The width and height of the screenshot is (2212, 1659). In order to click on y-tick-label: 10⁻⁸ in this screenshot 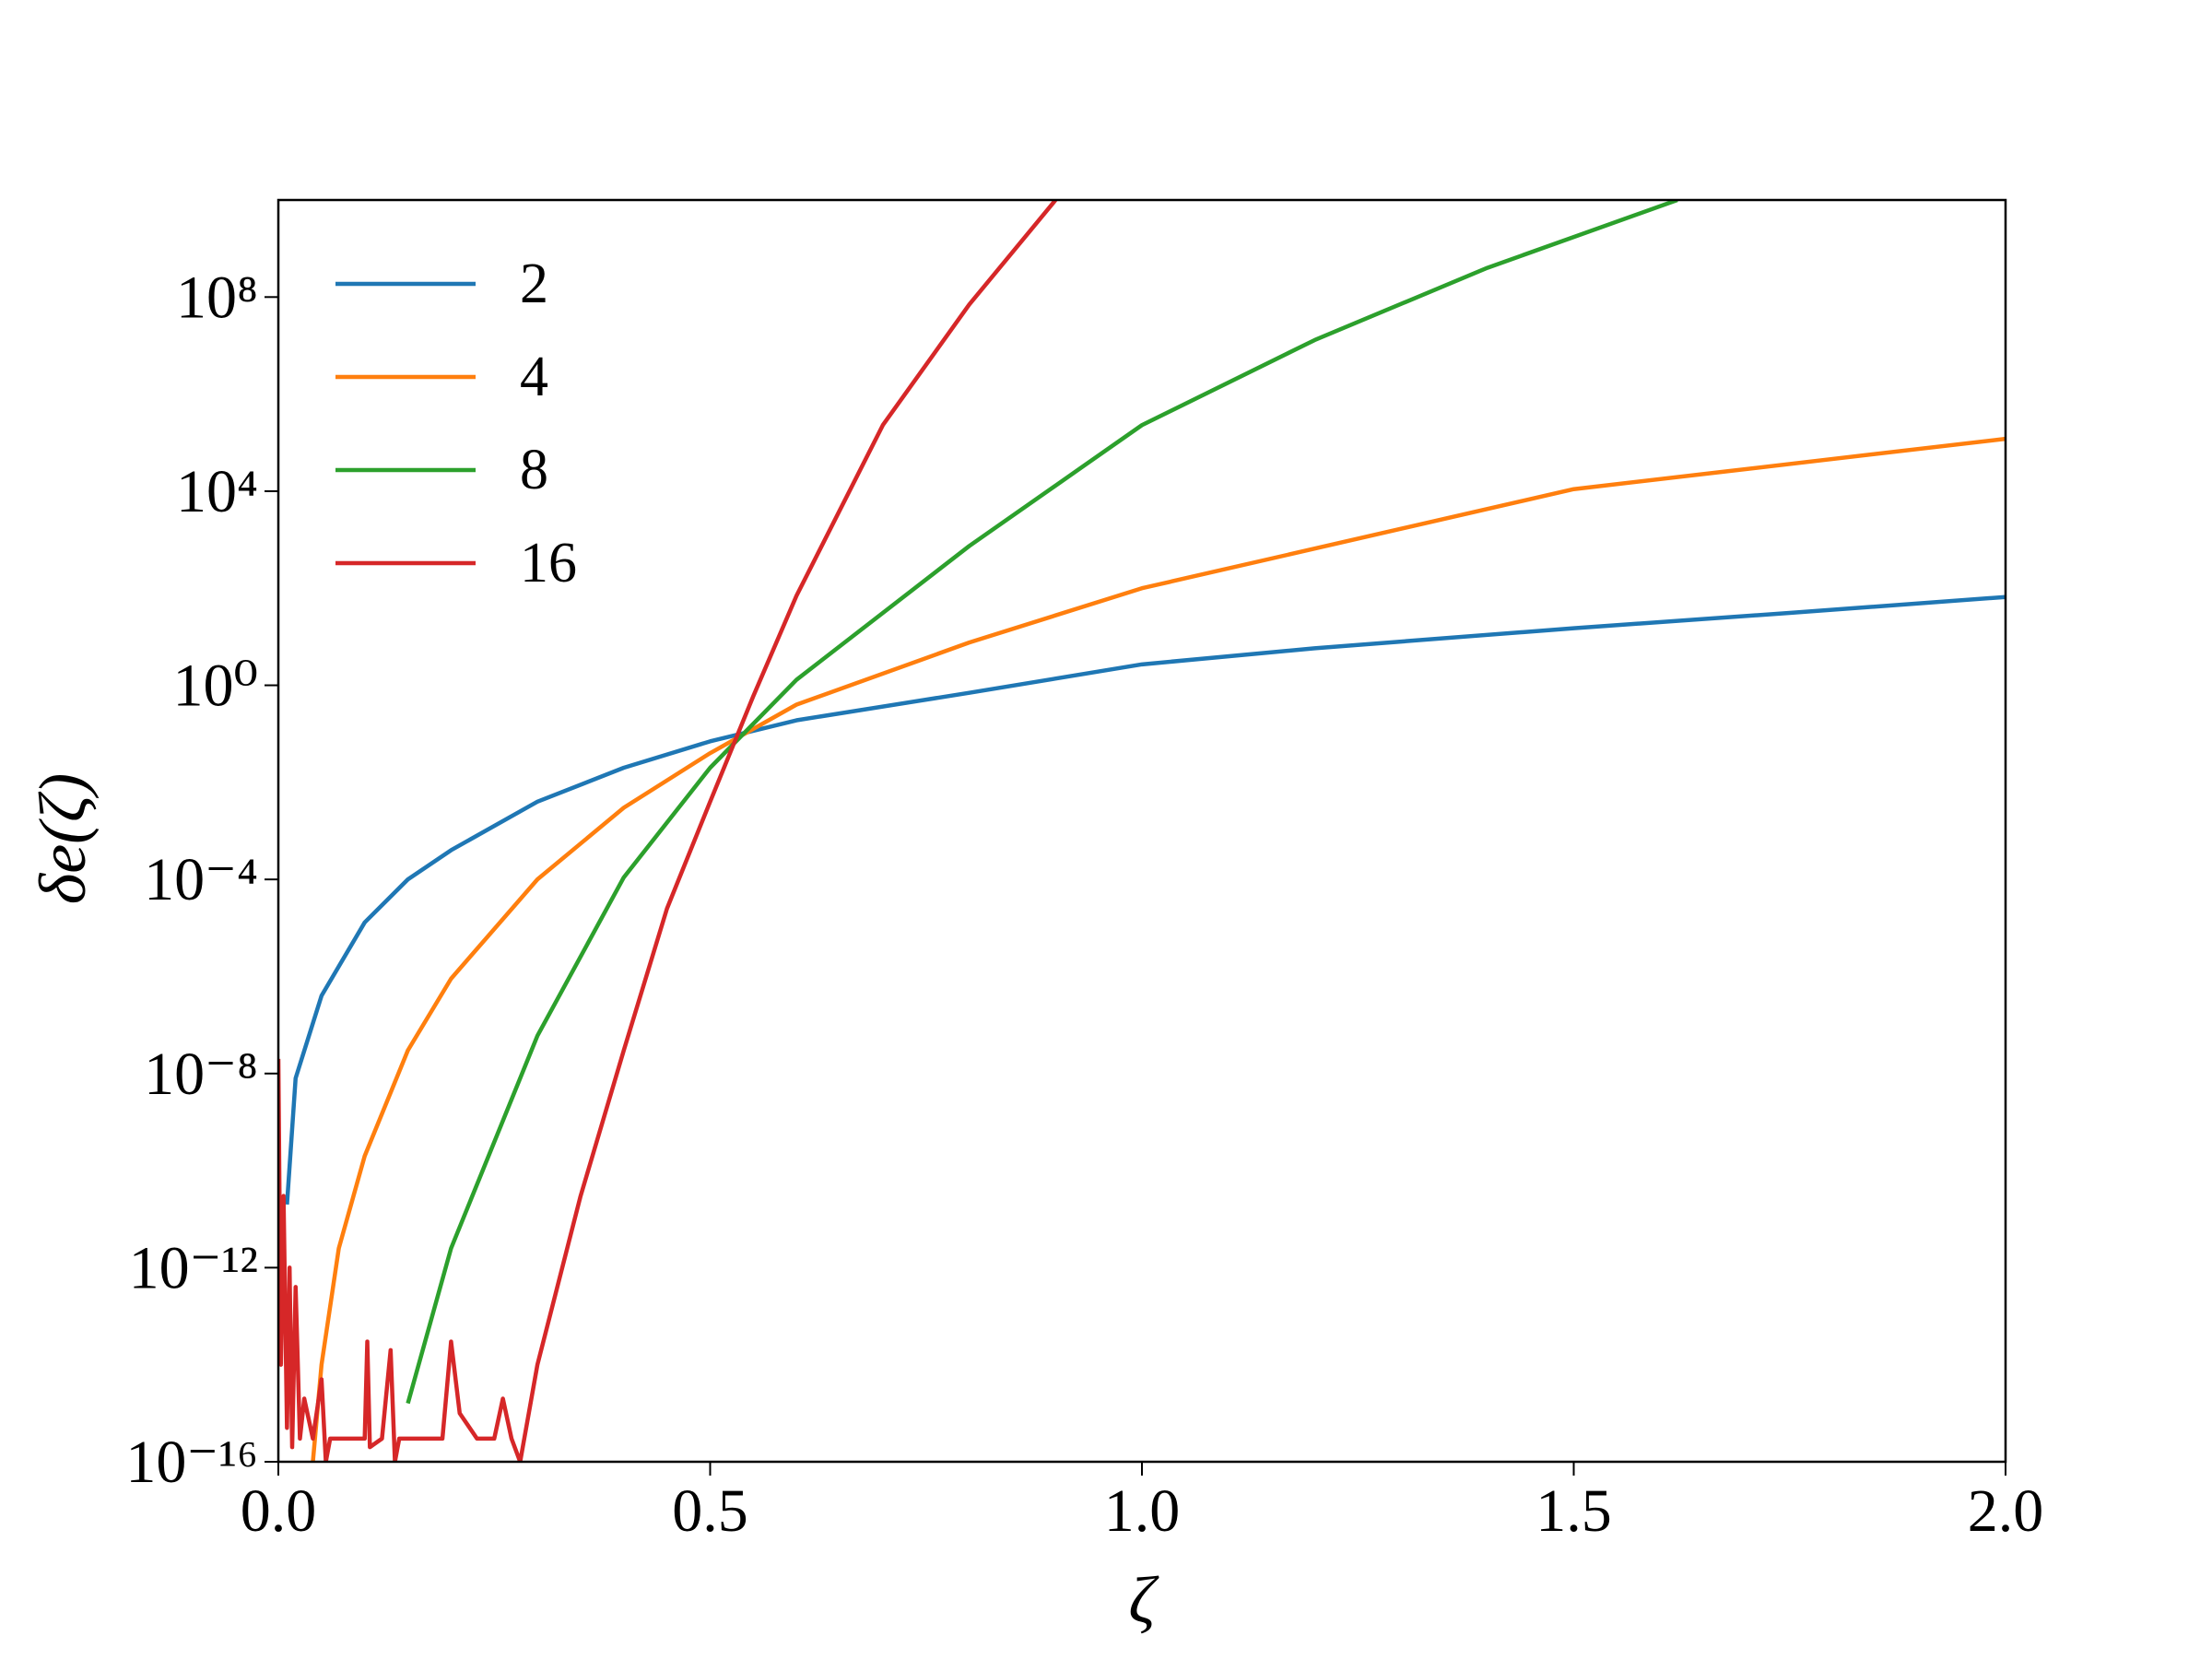, I will do `click(201, 1074)`.